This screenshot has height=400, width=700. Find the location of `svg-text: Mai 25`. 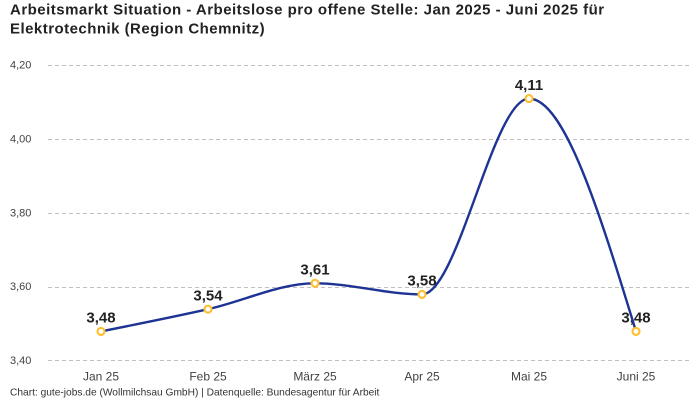

svg-text: Mai 25 is located at coordinates (529, 377).